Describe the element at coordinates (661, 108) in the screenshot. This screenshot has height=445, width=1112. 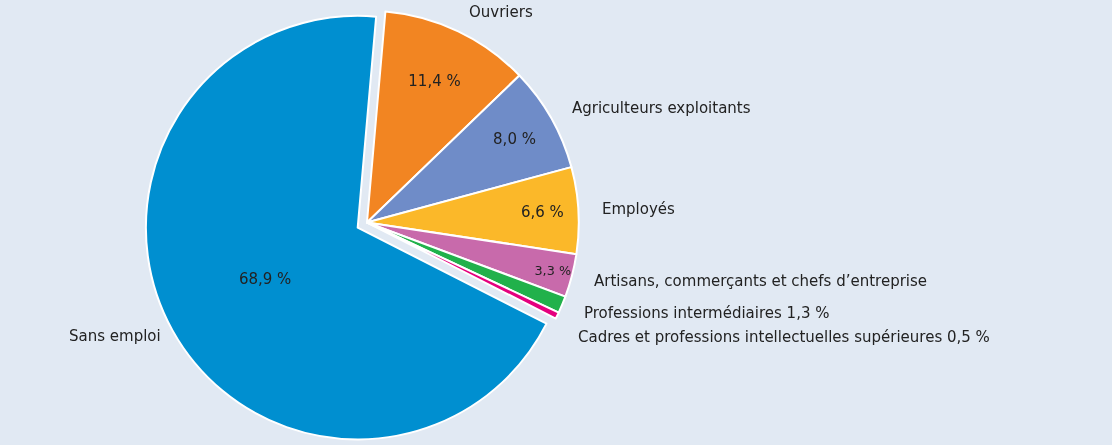
I see `slice-label: Agriculteurs exploitants` at that location.